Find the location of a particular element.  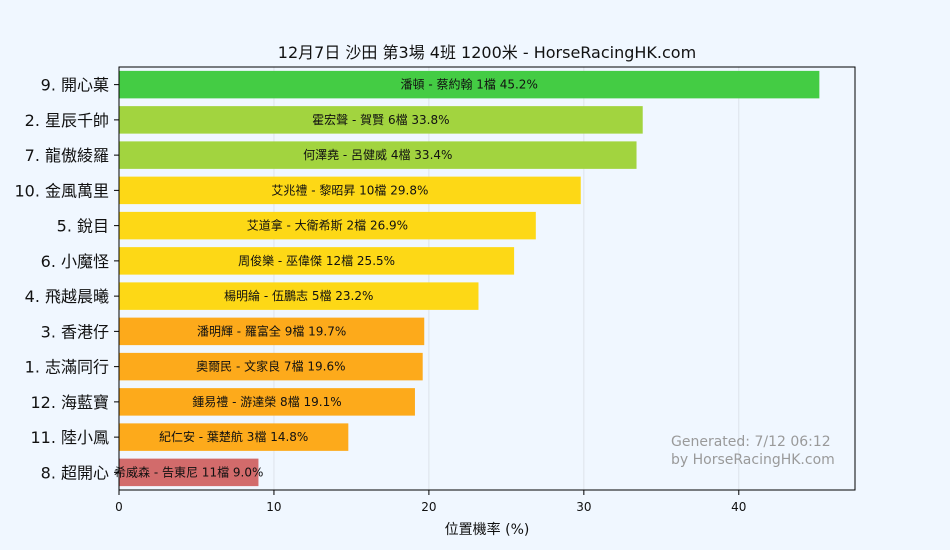

x-tick-label: 0 is located at coordinates (119, 507).